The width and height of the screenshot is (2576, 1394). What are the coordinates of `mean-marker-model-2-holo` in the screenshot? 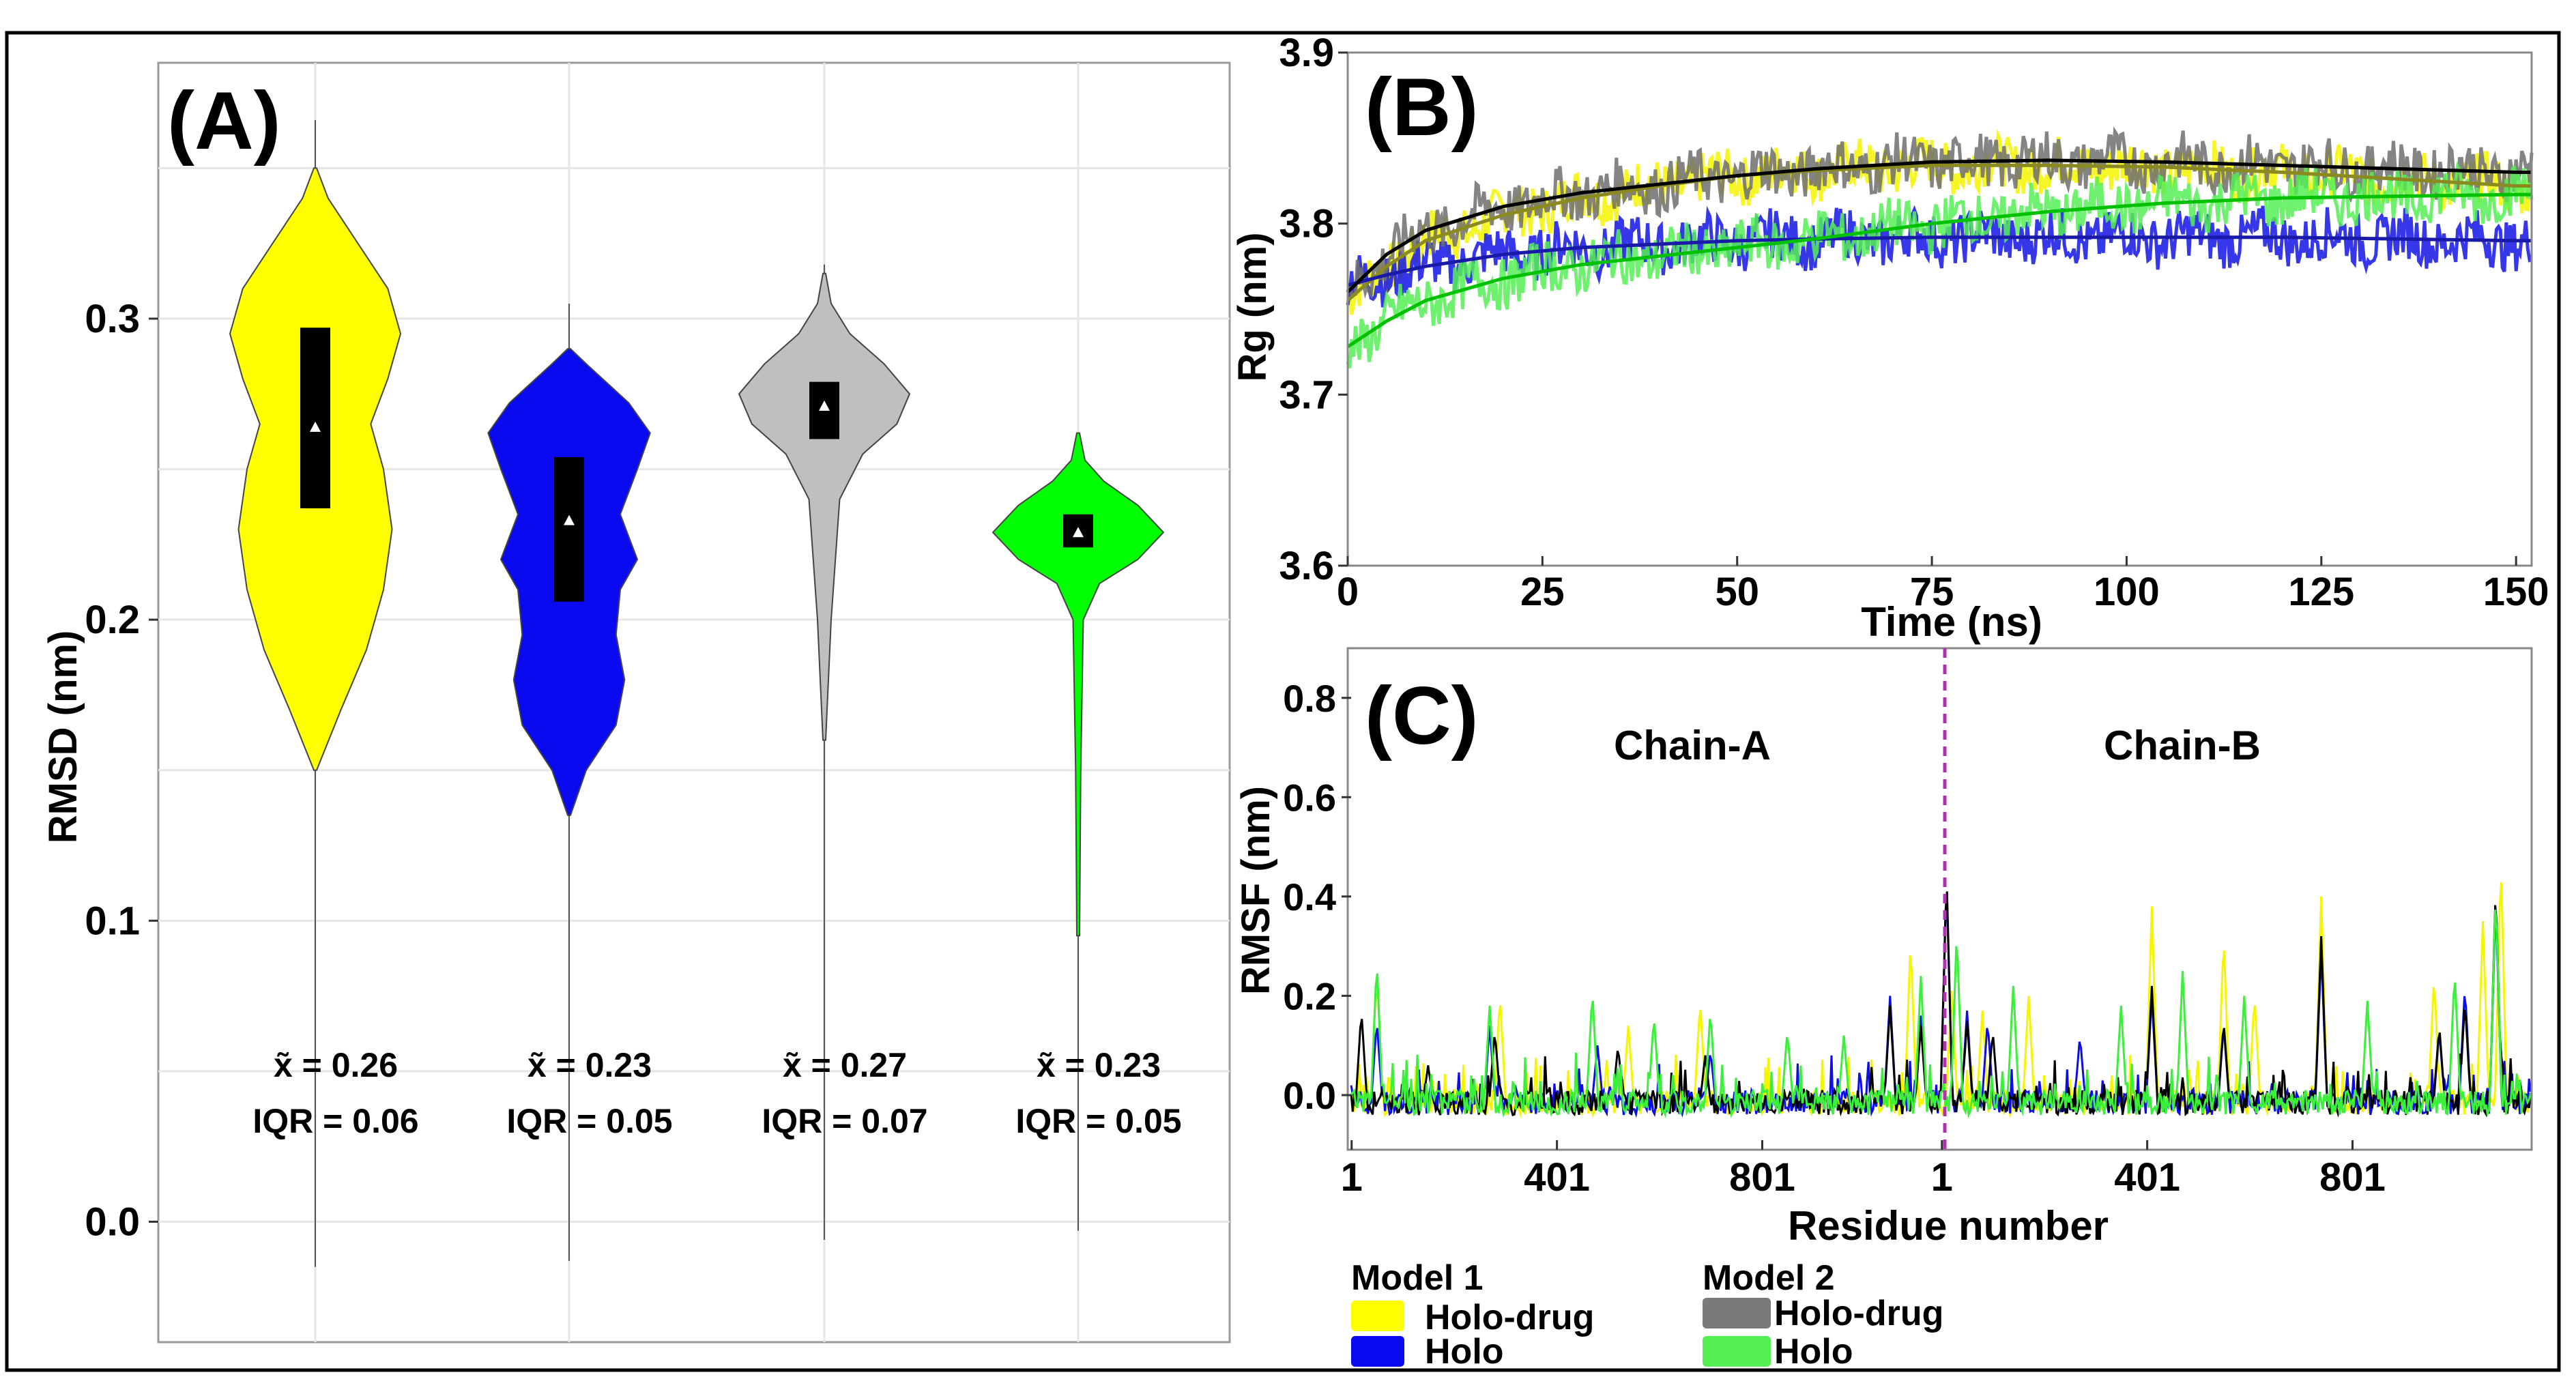 It's located at (1078, 532).